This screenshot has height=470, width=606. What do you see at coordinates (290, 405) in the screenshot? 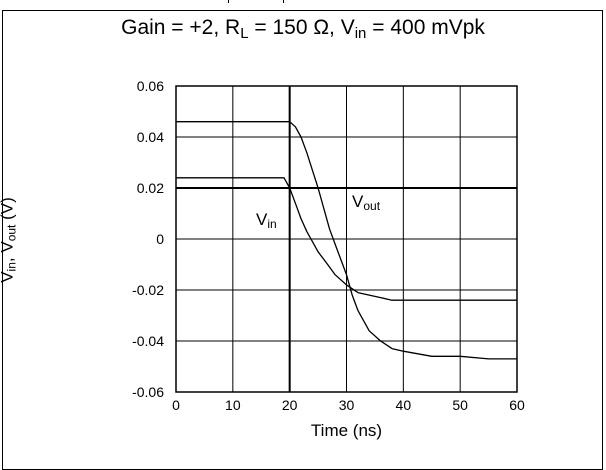
I see `x-tick-label: 20` at bounding box center [290, 405].